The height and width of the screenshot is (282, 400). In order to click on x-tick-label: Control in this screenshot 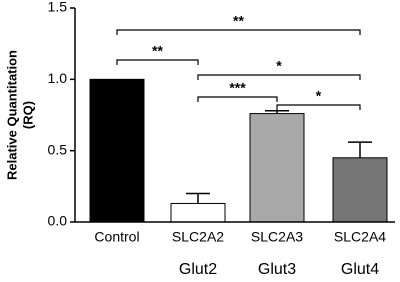, I will do `click(116, 237)`.